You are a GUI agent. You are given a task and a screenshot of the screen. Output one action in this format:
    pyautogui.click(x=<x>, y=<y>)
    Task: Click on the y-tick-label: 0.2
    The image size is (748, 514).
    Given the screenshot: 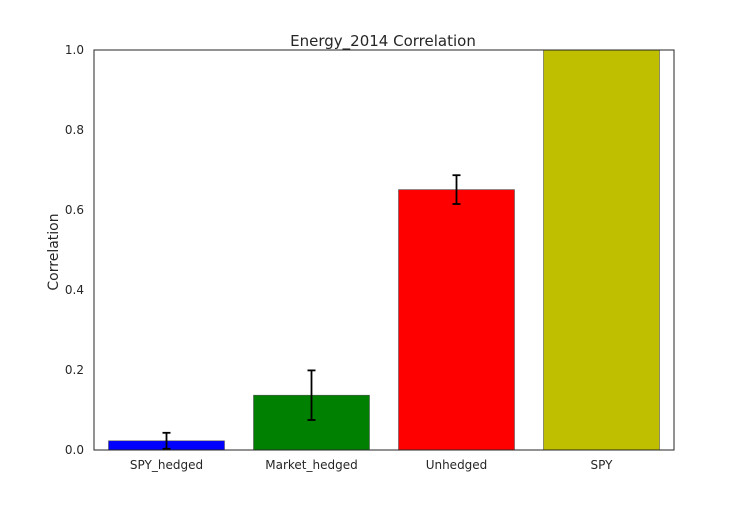 What is the action you would take?
    pyautogui.click(x=74, y=370)
    